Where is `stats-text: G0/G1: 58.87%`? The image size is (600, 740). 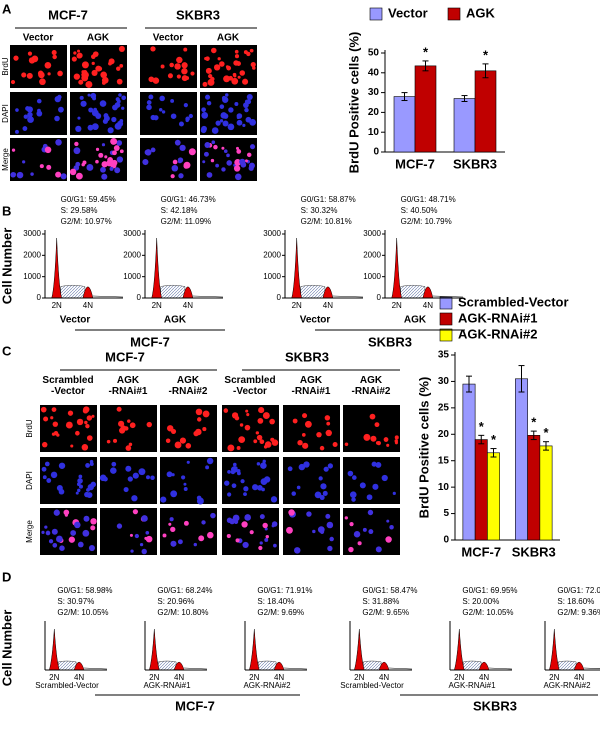 stats-text: G0/G1: 58.87% is located at coordinates (328, 199).